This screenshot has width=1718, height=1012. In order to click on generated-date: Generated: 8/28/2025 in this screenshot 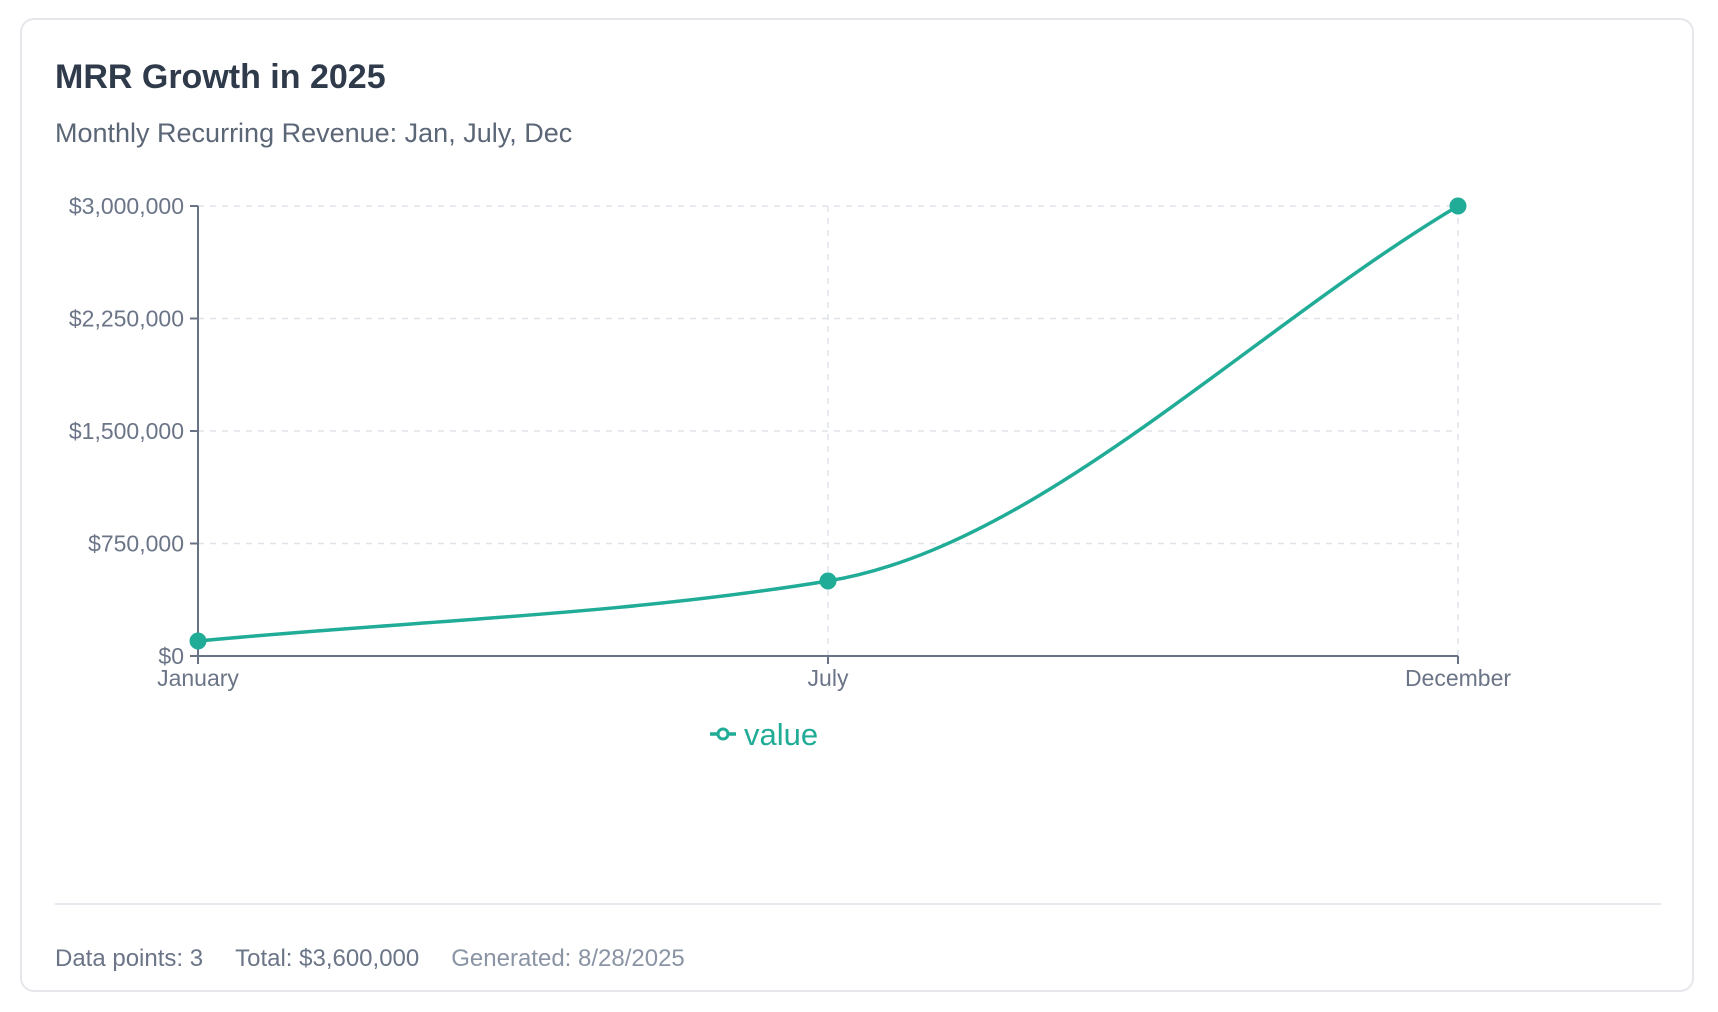, I will do `click(568, 958)`.